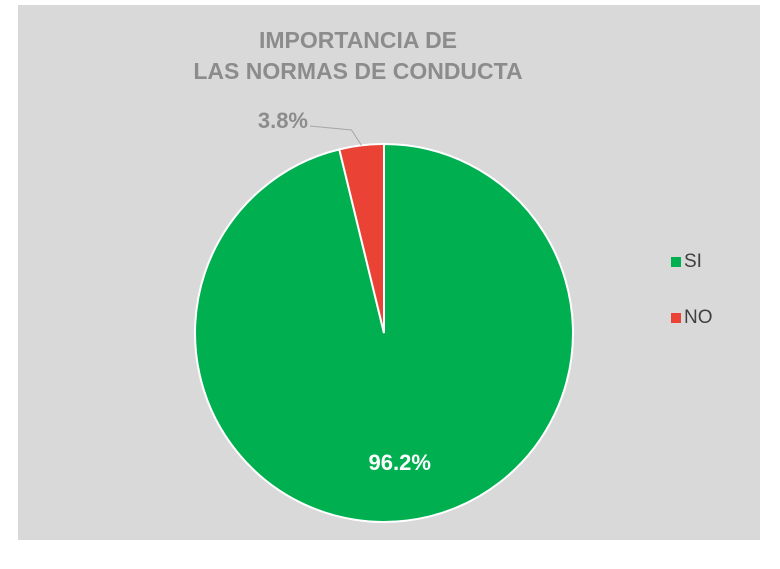 Image resolution: width=780 pixels, height=569 pixels. What do you see at coordinates (283, 120) in the screenshot?
I see `data-label: 3.8%` at bounding box center [283, 120].